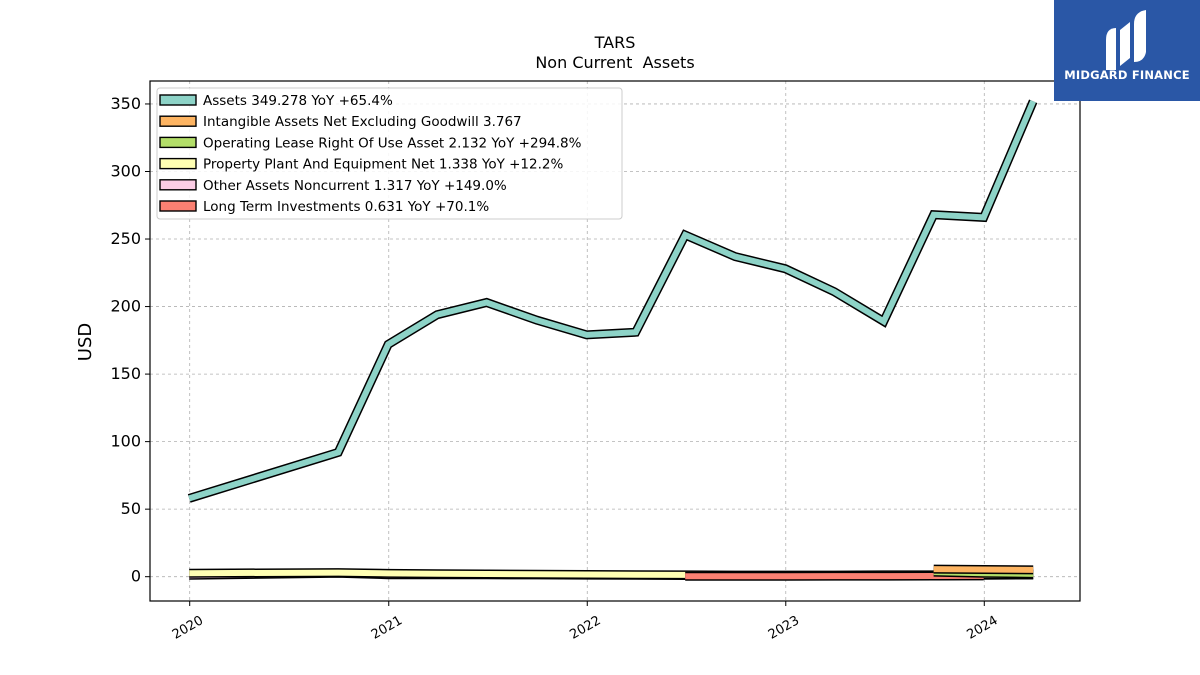 The height and width of the screenshot is (675, 1200). I want to click on y-axis-label: USD, so click(85, 342).